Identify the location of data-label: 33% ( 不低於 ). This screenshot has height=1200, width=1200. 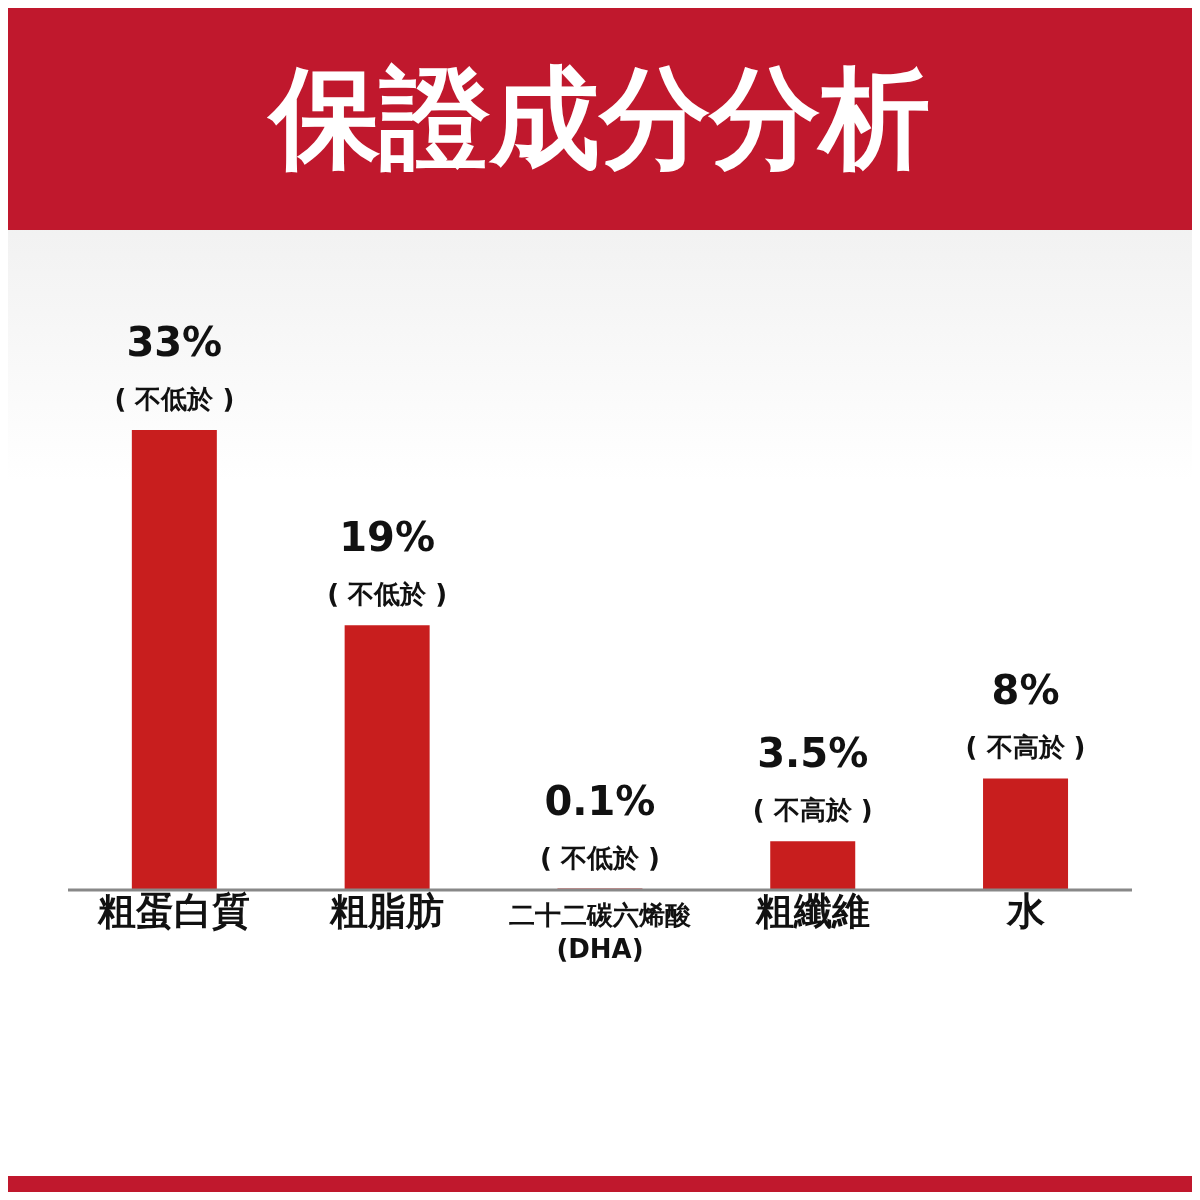
(174, 366).